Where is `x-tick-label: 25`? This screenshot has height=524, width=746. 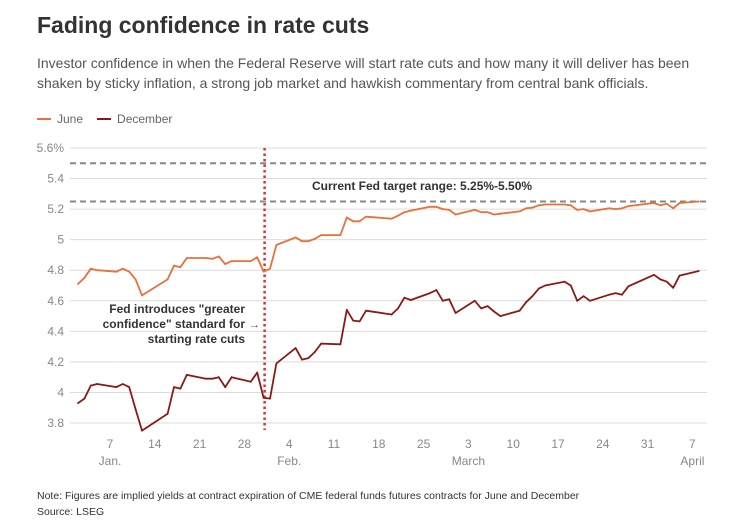 x-tick-label: 25 is located at coordinates (424, 444).